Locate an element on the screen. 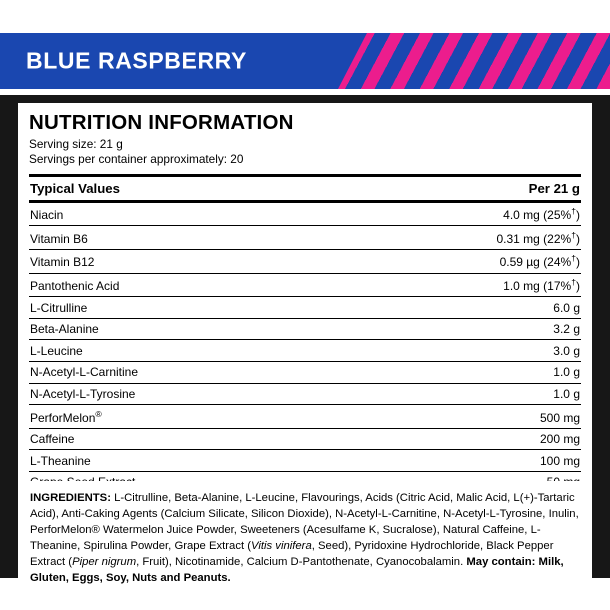  nutrition-heading: NUTRITION INFORMATION is located at coordinates (161, 122).